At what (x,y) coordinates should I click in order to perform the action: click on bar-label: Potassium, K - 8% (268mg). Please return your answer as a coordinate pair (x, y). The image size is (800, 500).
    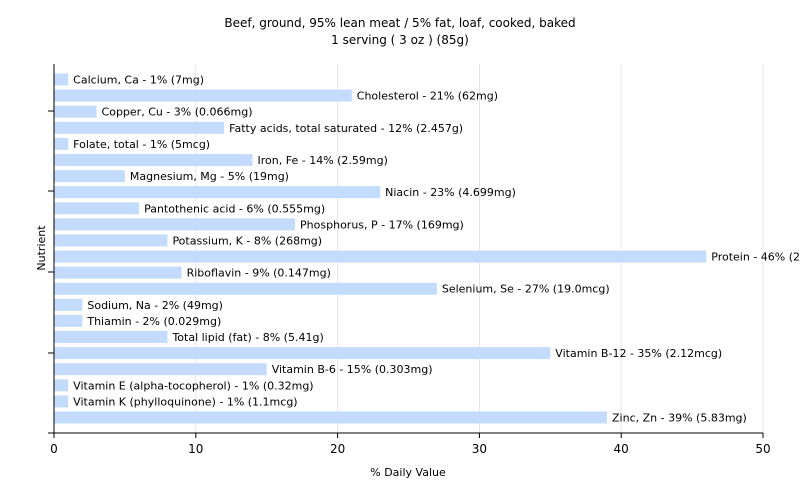
    Looking at the image, I should click on (247, 240).